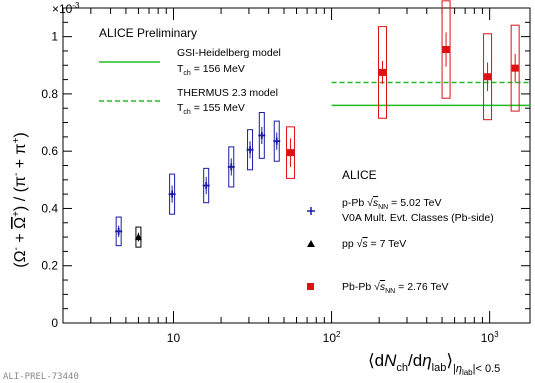 This screenshot has width=535, height=383. Describe the element at coordinates (49, 94) in the screenshot. I see `y-tick-label: 0.8` at that location.